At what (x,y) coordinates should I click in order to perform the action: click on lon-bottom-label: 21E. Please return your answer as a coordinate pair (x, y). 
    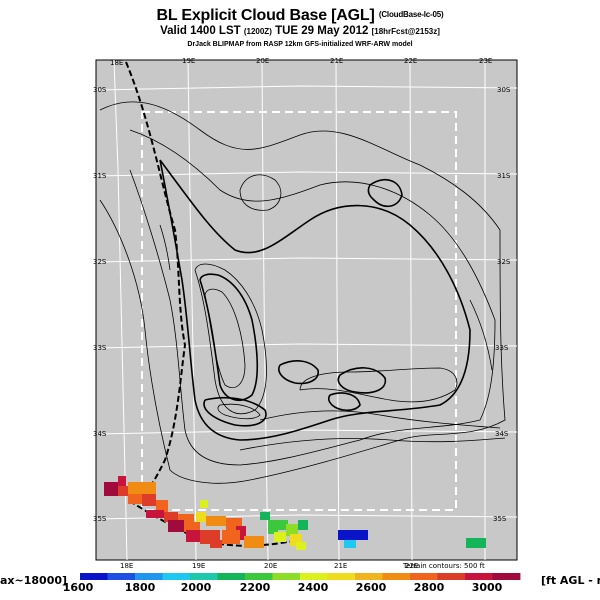
    Looking at the image, I should click on (340, 566).